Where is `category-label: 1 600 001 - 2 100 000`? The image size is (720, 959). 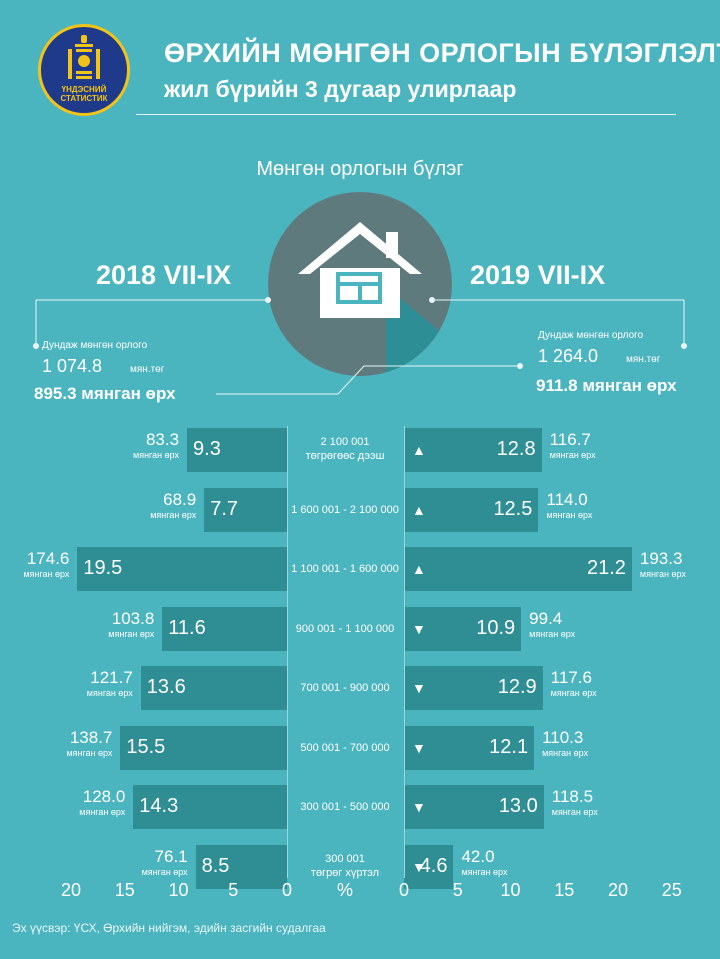
category-label: 1 600 001 - 2 100 000 is located at coordinates (345, 510).